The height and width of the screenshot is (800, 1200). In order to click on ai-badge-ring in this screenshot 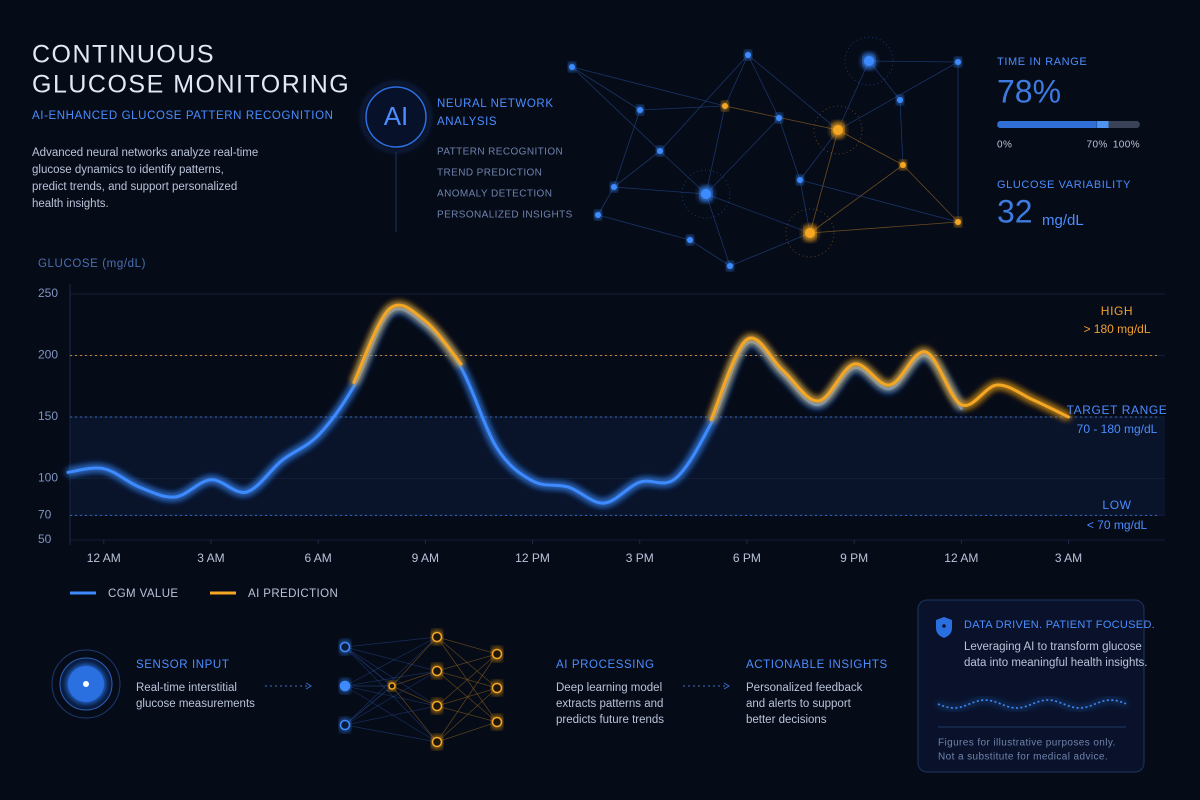, I will do `click(396, 117)`.